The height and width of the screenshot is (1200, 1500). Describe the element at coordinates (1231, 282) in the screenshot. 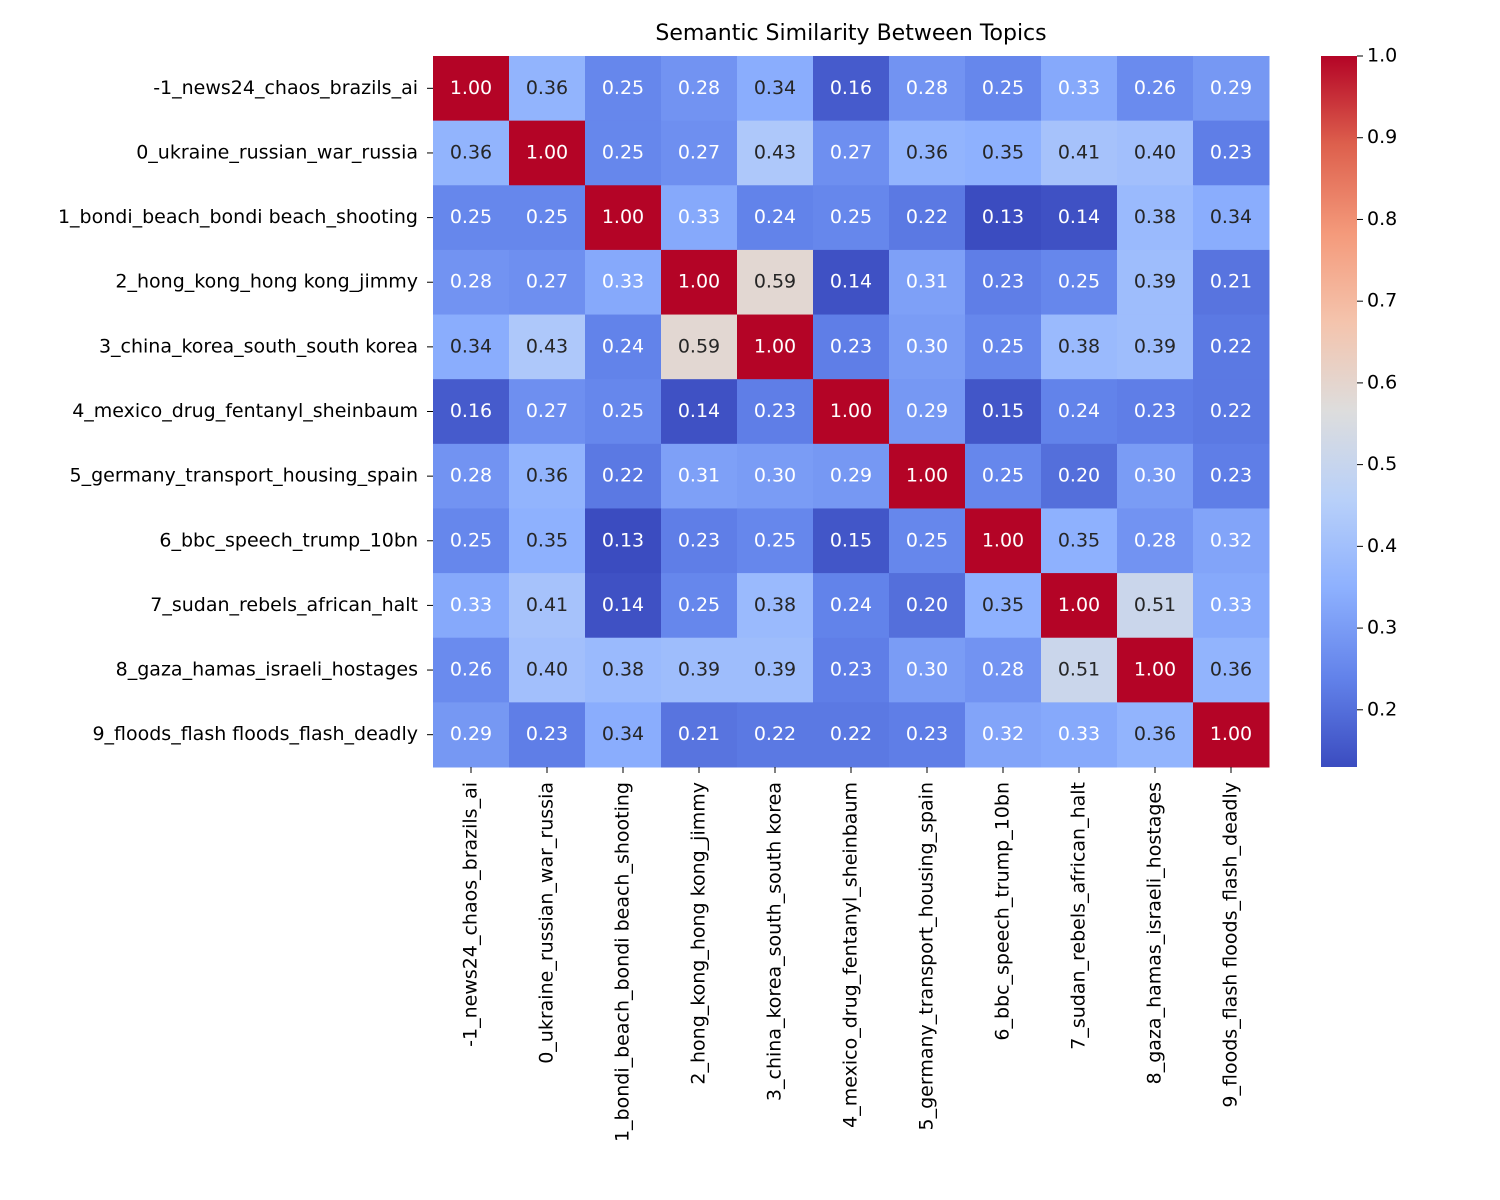

I see `value-label: 0.21` at that location.